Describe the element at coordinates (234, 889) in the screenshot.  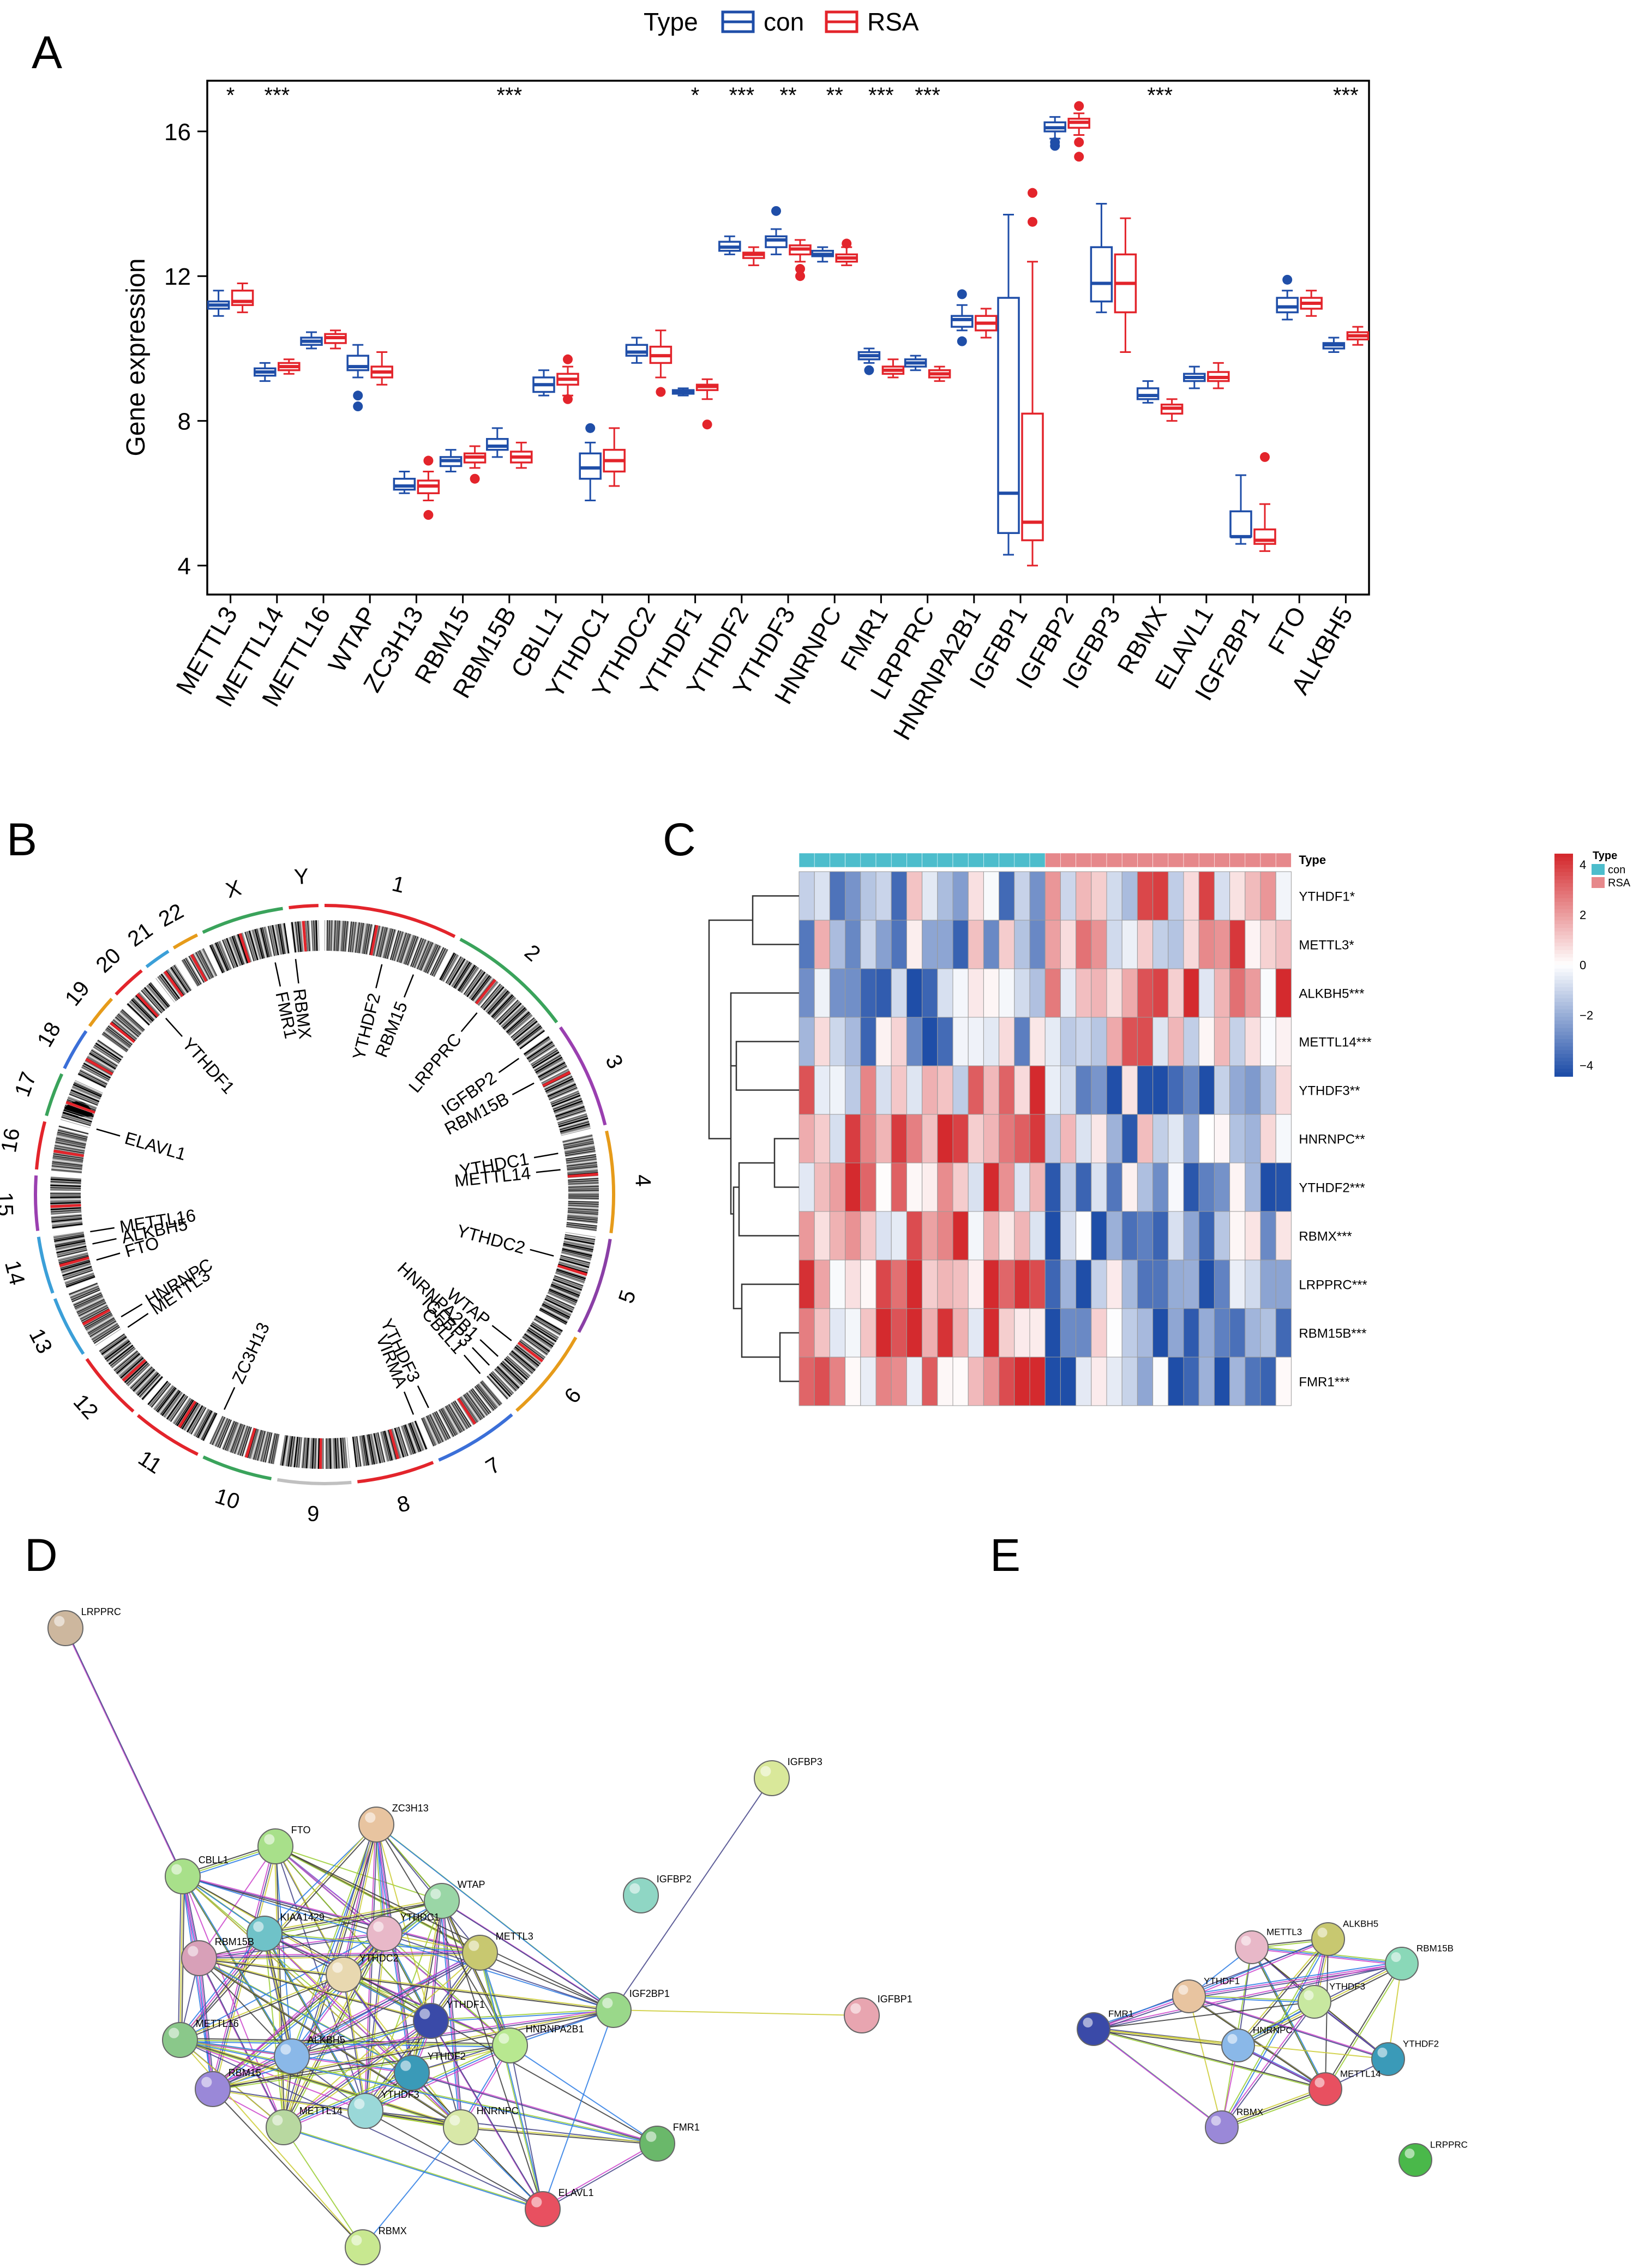
I see `chromosome-label: X` at that location.